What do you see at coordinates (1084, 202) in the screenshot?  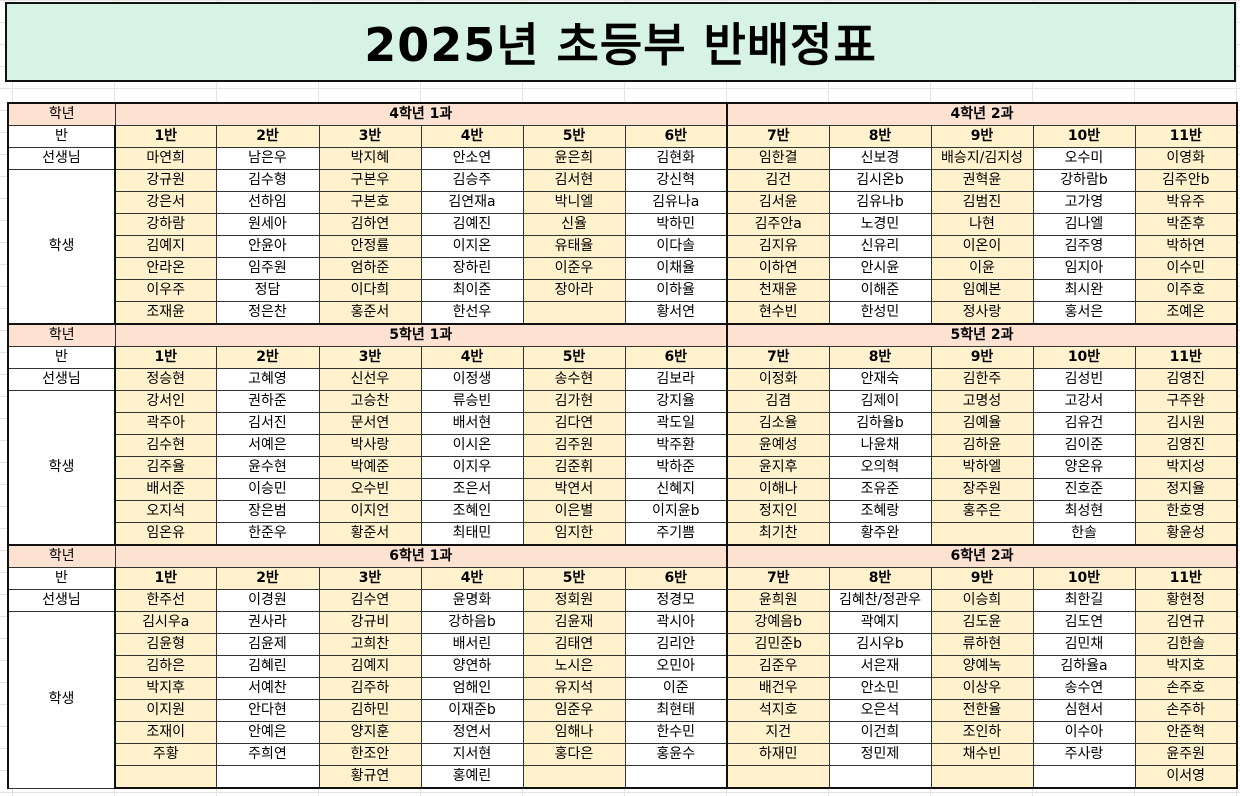 I see `student-cell: 고가영` at bounding box center [1084, 202].